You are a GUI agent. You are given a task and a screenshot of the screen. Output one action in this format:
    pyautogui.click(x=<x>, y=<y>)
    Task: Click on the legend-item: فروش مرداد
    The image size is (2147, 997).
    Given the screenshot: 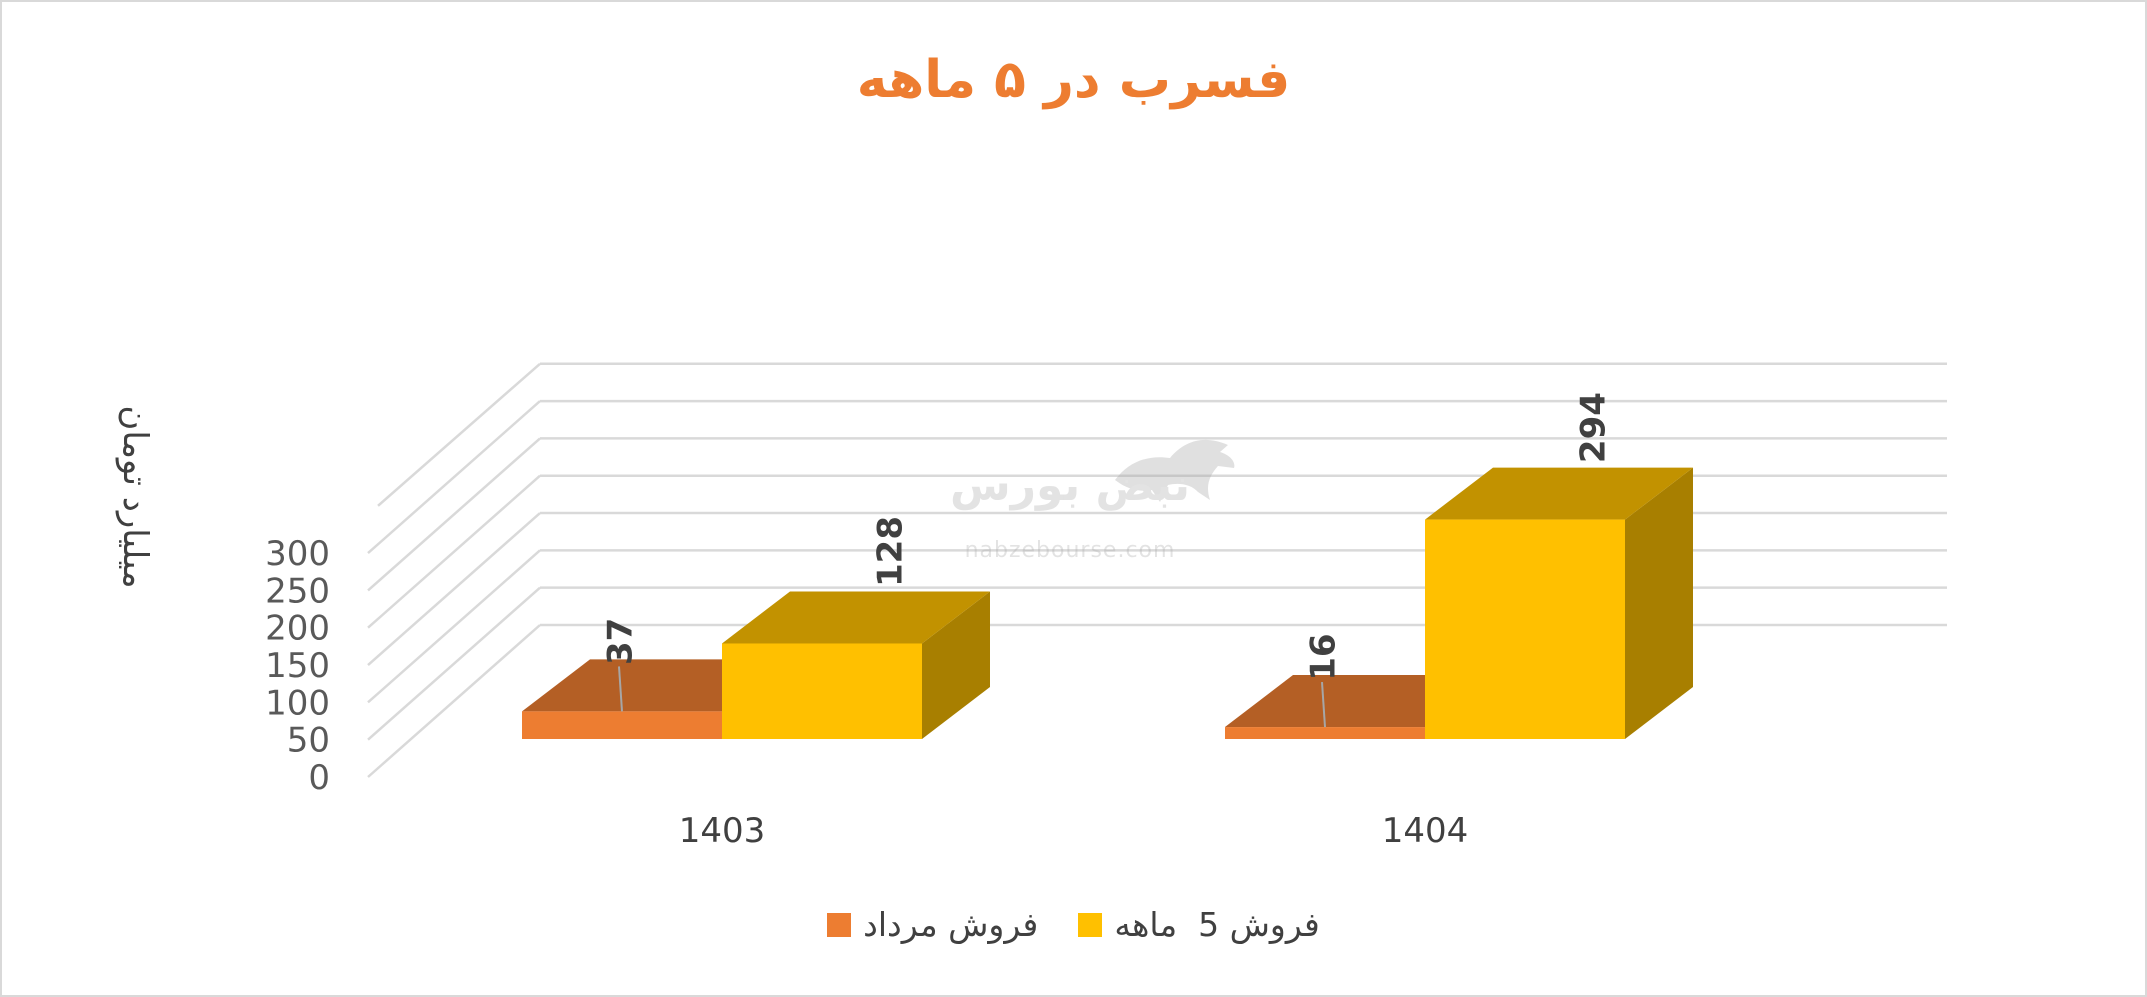 What is the action you would take?
    pyautogui.click(x=932, y=924)
    